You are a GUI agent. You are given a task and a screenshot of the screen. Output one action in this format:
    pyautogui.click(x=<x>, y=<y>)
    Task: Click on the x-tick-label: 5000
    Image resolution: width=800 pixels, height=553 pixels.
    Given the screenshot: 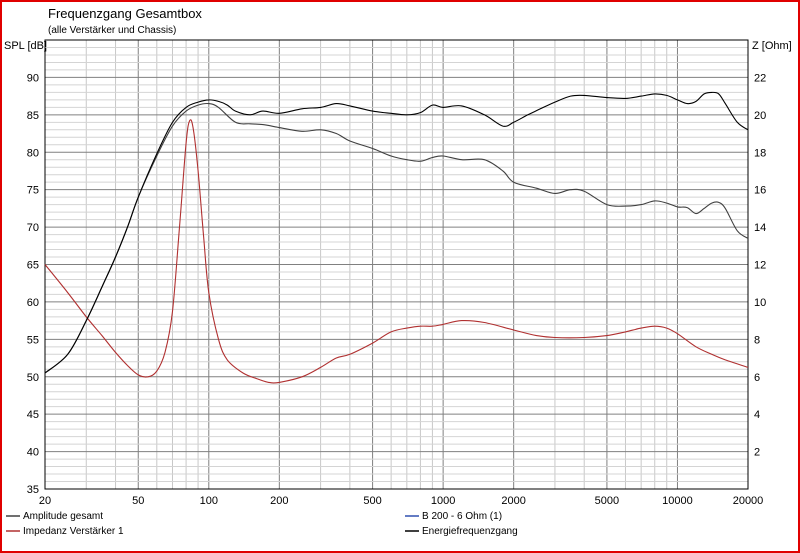 What is the action you would take?
    pyautogui.click(x=607, y=501)
    